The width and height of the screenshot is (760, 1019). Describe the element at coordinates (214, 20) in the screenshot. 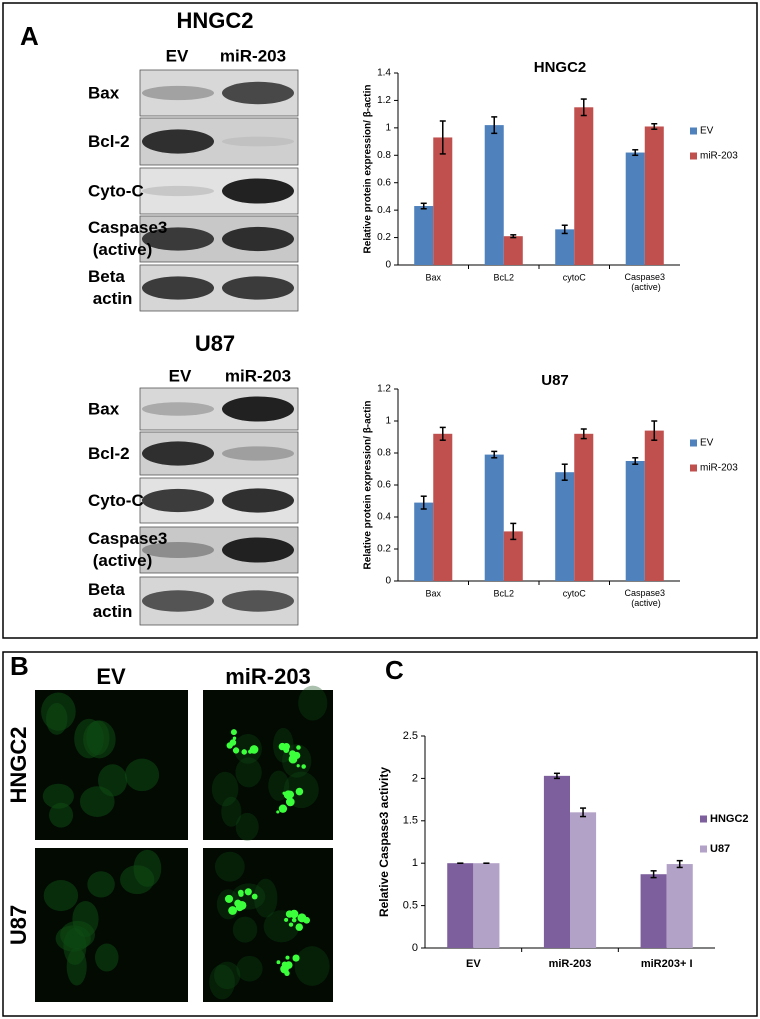

I see `blot-title: HNGC2` at that location.